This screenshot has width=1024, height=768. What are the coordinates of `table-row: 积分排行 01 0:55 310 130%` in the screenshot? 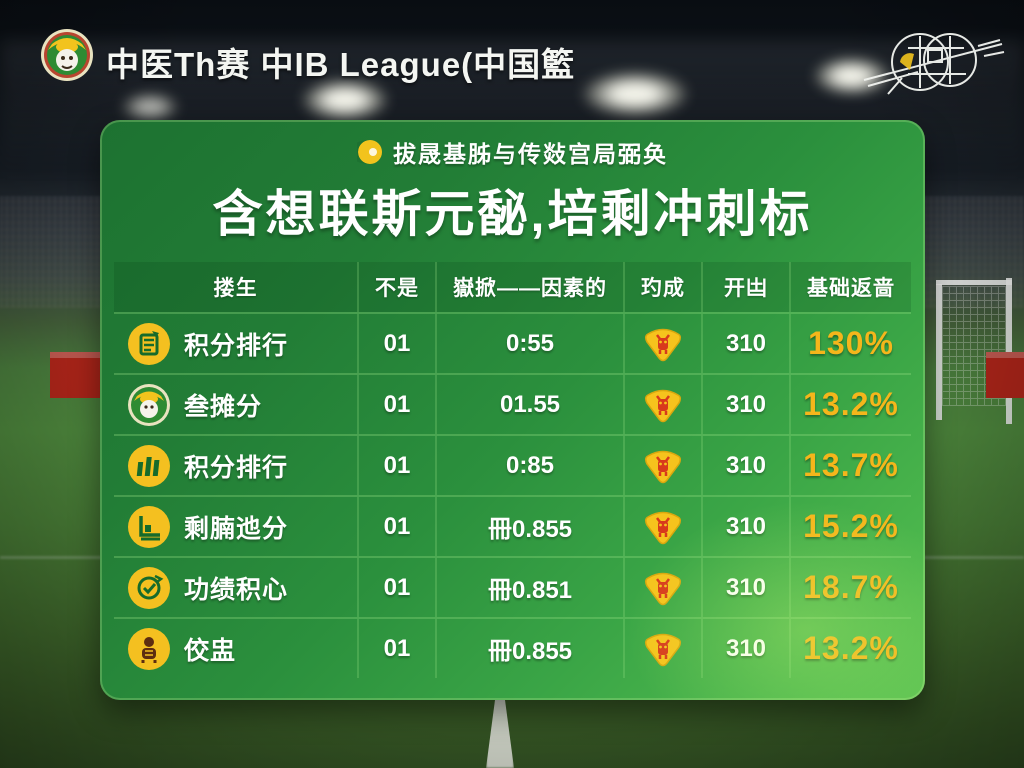 It's located at (512, 342).